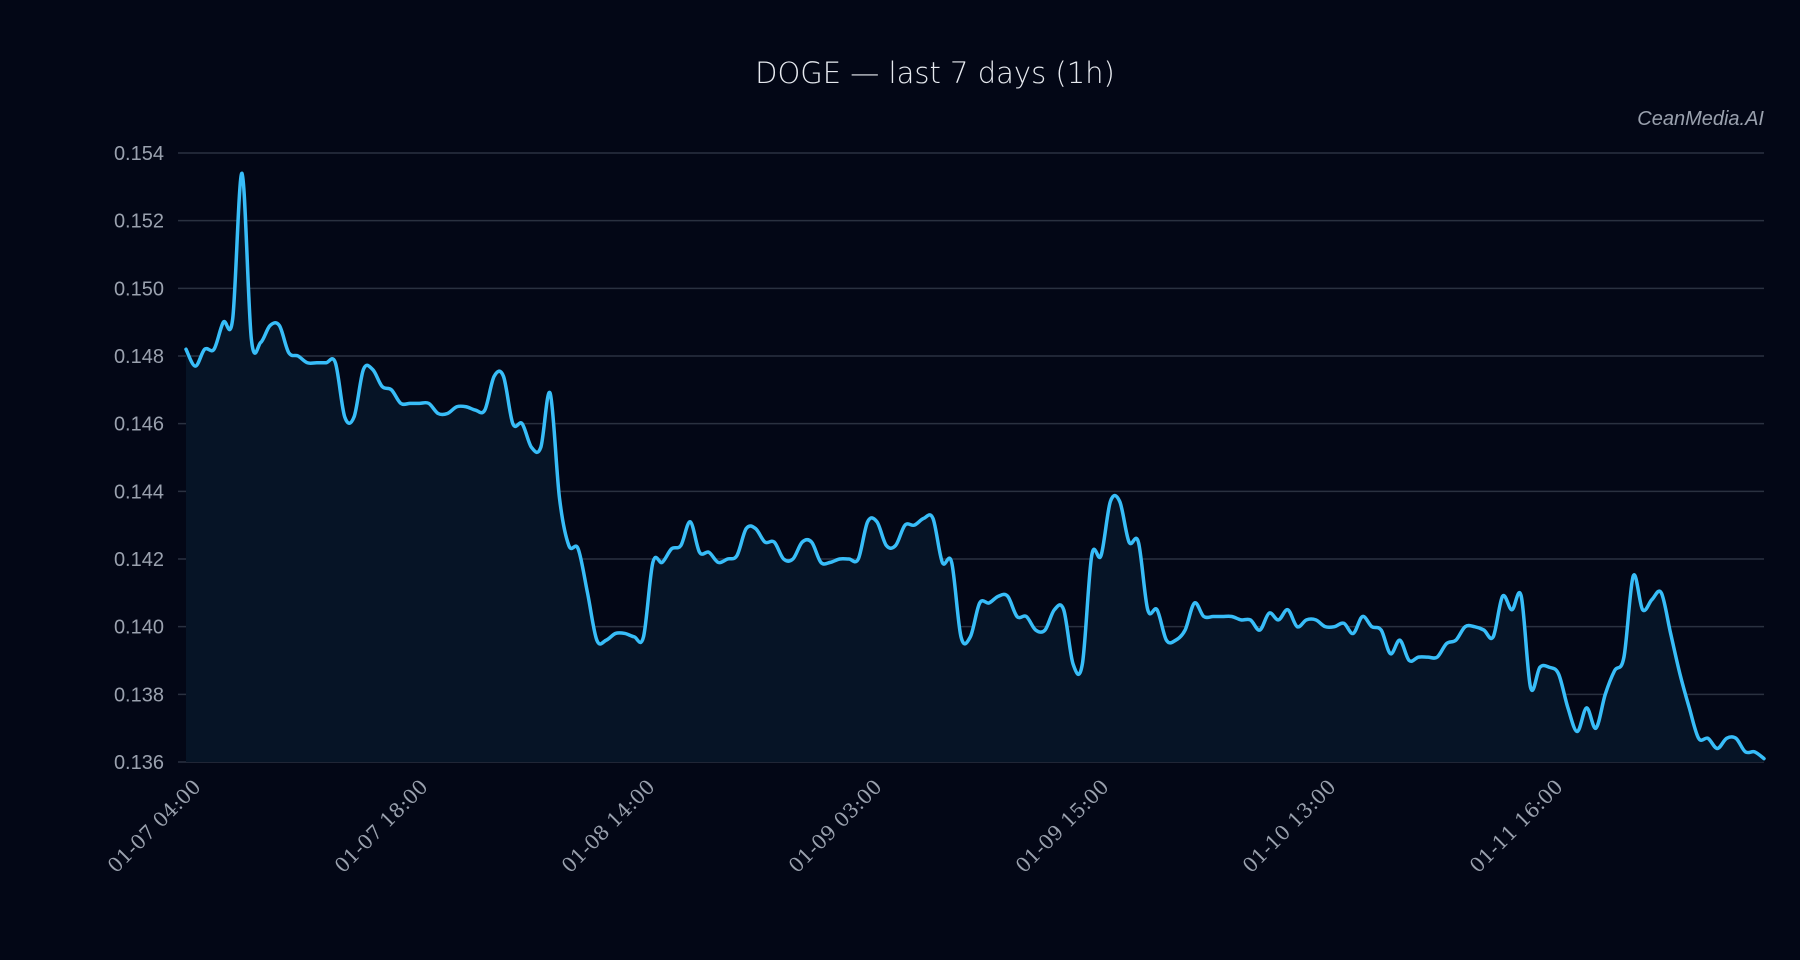 Image resolution: width=1800 pixels, height=960 pixels. I want to click on y-tick-label: 0.138, so click(139, 695).